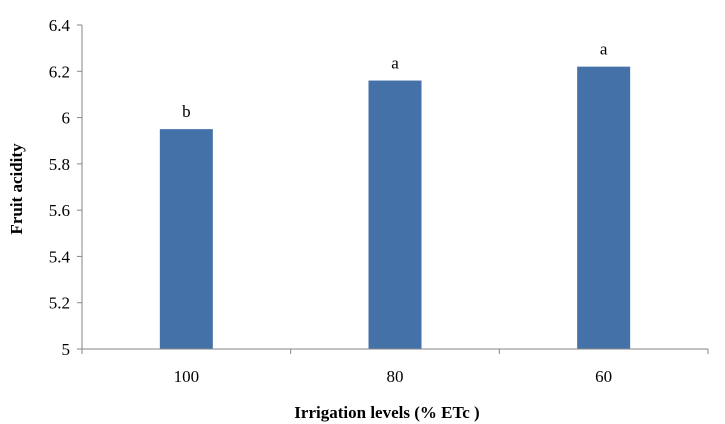 Image resolution: width=725 pixels, height=424 pixels. I want to click on y-tick-label: 6.2, so click(59, 71).